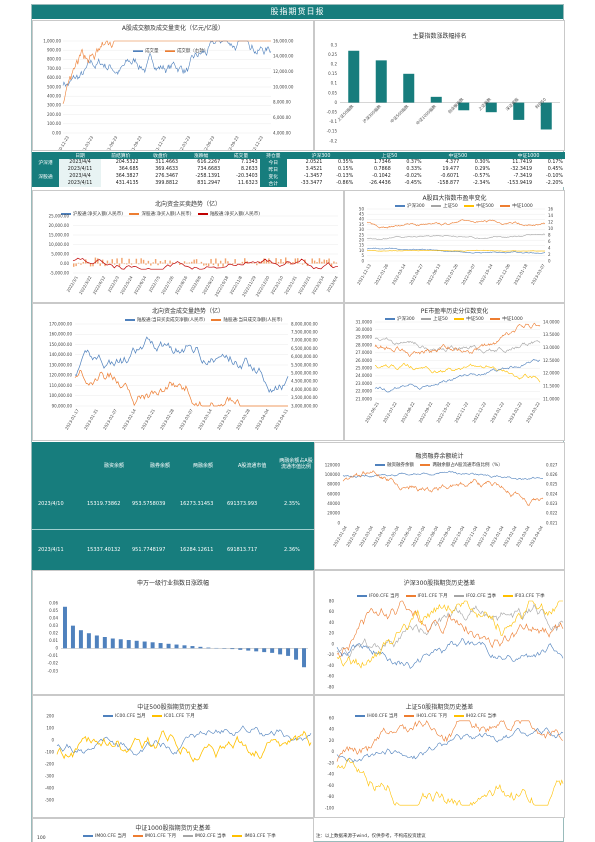 The image size is (595, 842). What do you see at coordinates (374, 183) in the screenshot?
I see `table-cell: -26.4436` at bounding box center [374, 183].